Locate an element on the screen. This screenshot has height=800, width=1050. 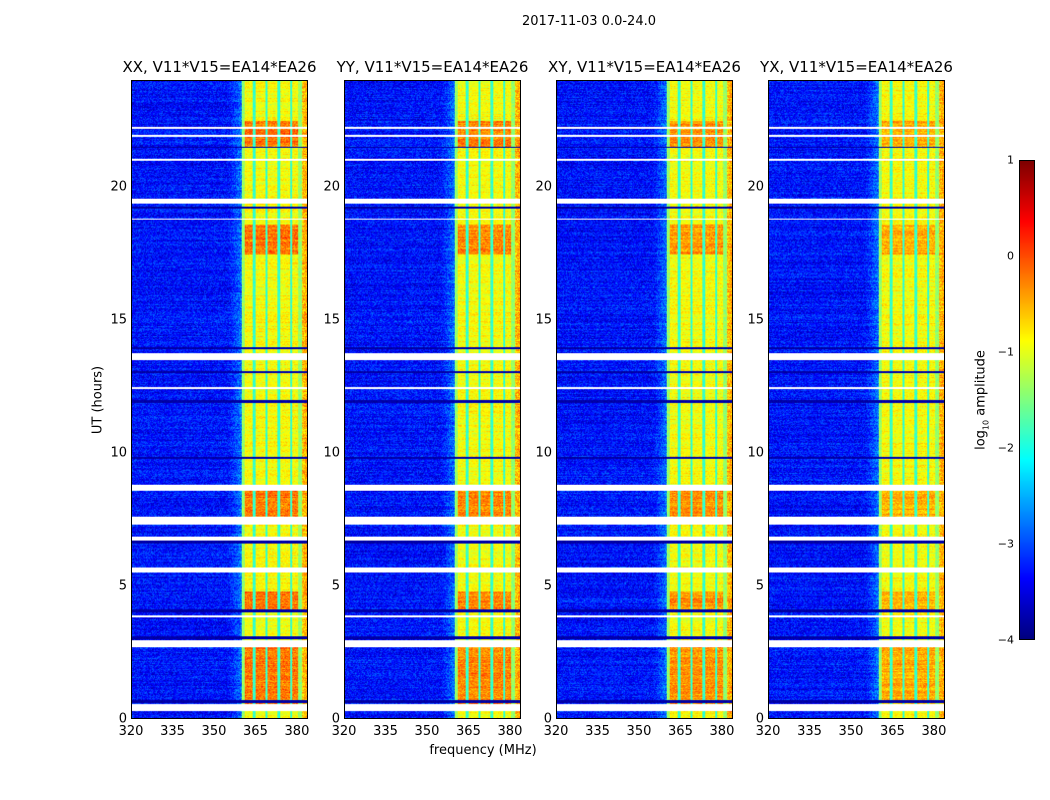
colorbar-tick-label: −1 is located at coordinates (1005, 352).